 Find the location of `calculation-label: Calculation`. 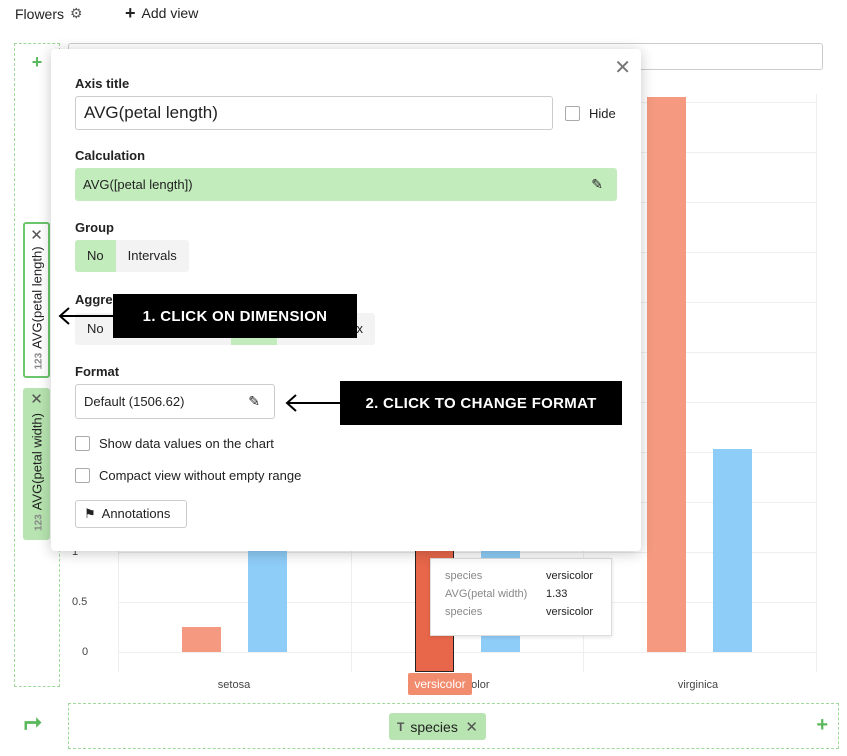

calculation-label: Calculation is located at coordinates (110, 155).